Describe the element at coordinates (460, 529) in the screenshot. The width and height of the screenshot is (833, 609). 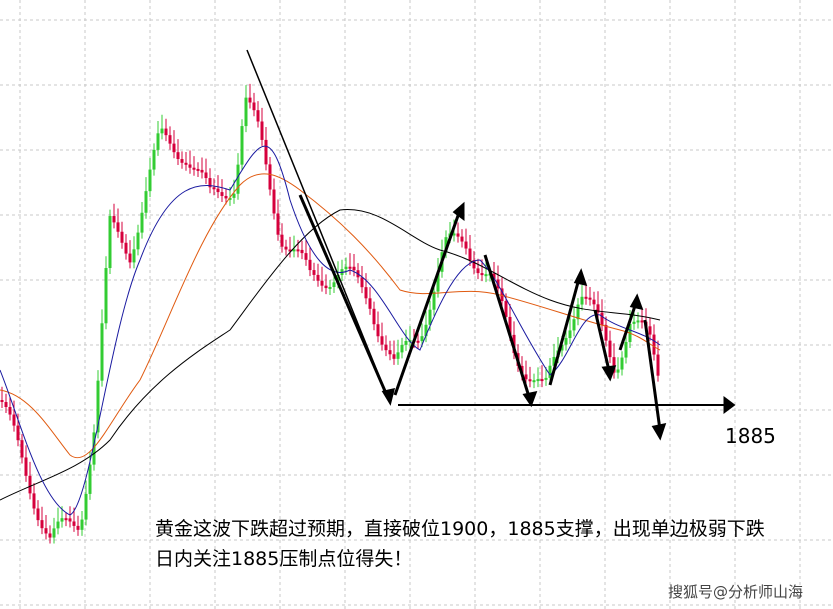
I see `annotation-line: 黄金这波下跌超过预期，直接破位1900，1885支撑，出现单边极弱下跌` at that location.